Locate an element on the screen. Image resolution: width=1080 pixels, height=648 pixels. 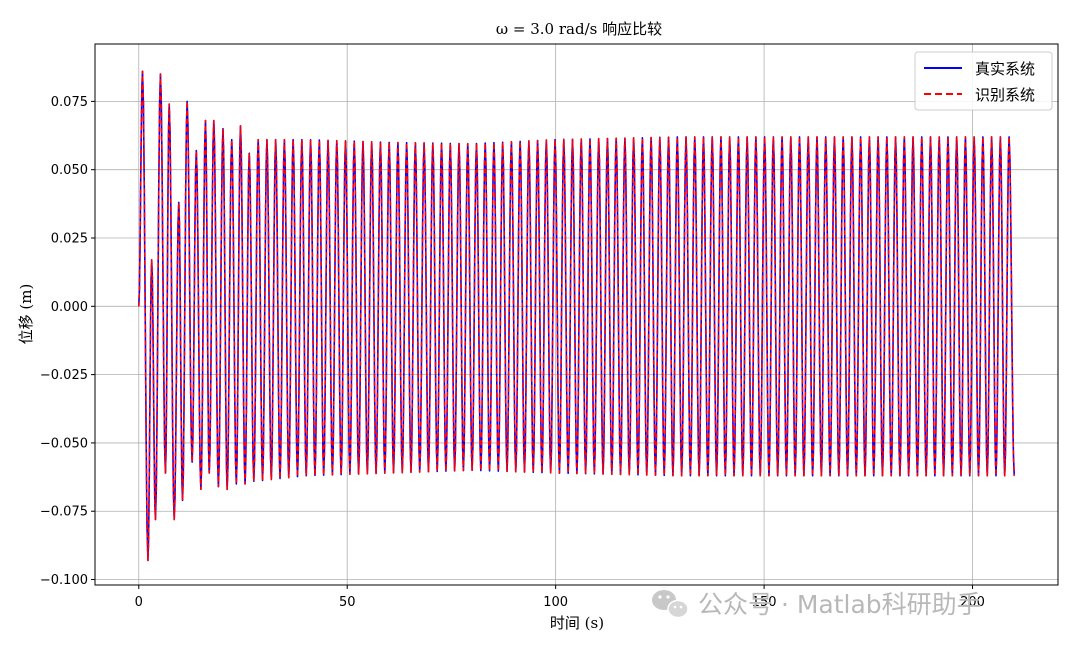
y-tick-label: 0.000 is located at coordinates (69, 307).